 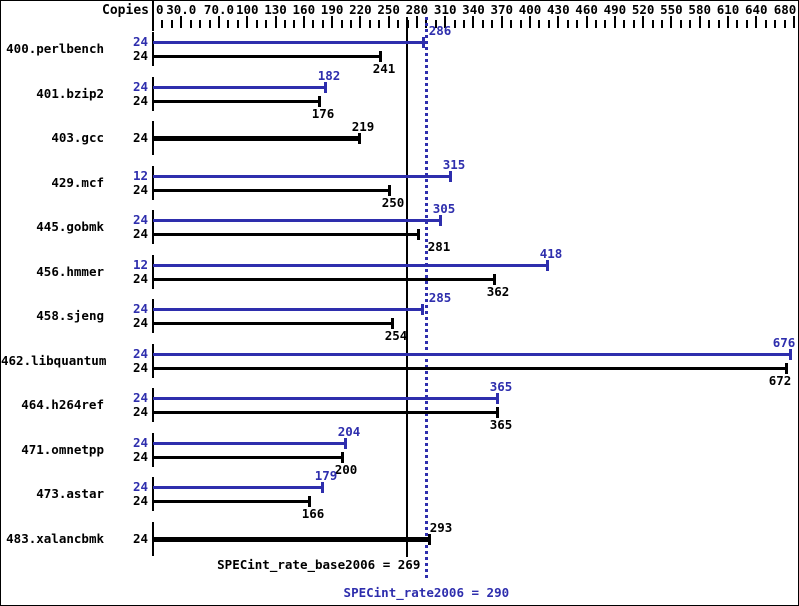 I want to click on benchmark-name: 462.libquantum, so click(x=54, y=360).